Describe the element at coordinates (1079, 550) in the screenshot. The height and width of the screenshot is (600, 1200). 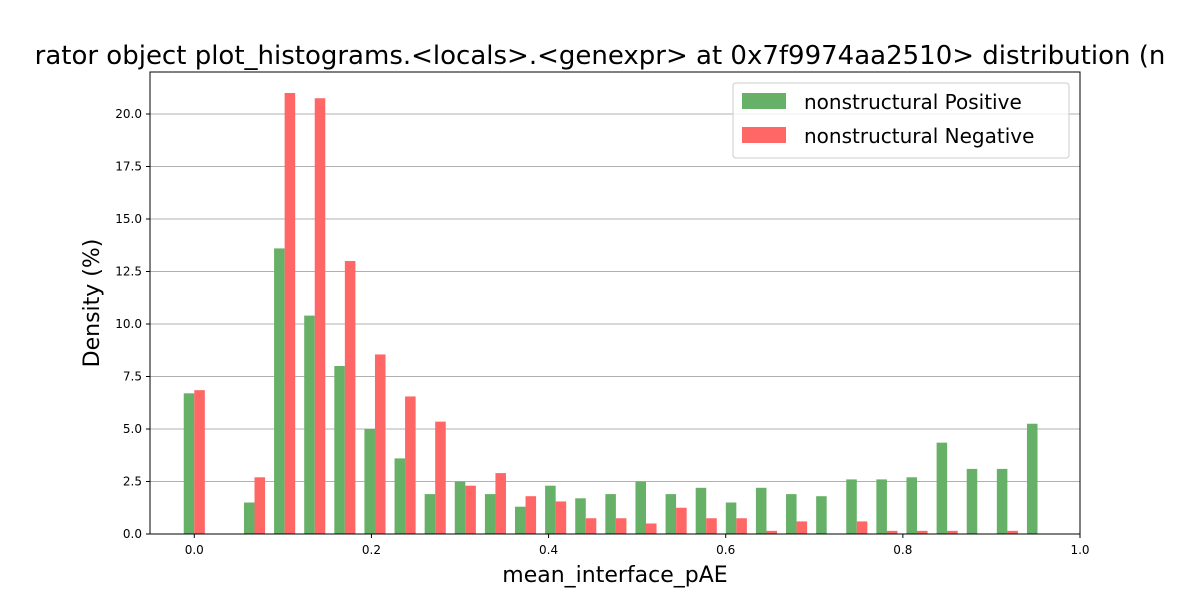
I see `x-tick-label: 1.0` at that location.